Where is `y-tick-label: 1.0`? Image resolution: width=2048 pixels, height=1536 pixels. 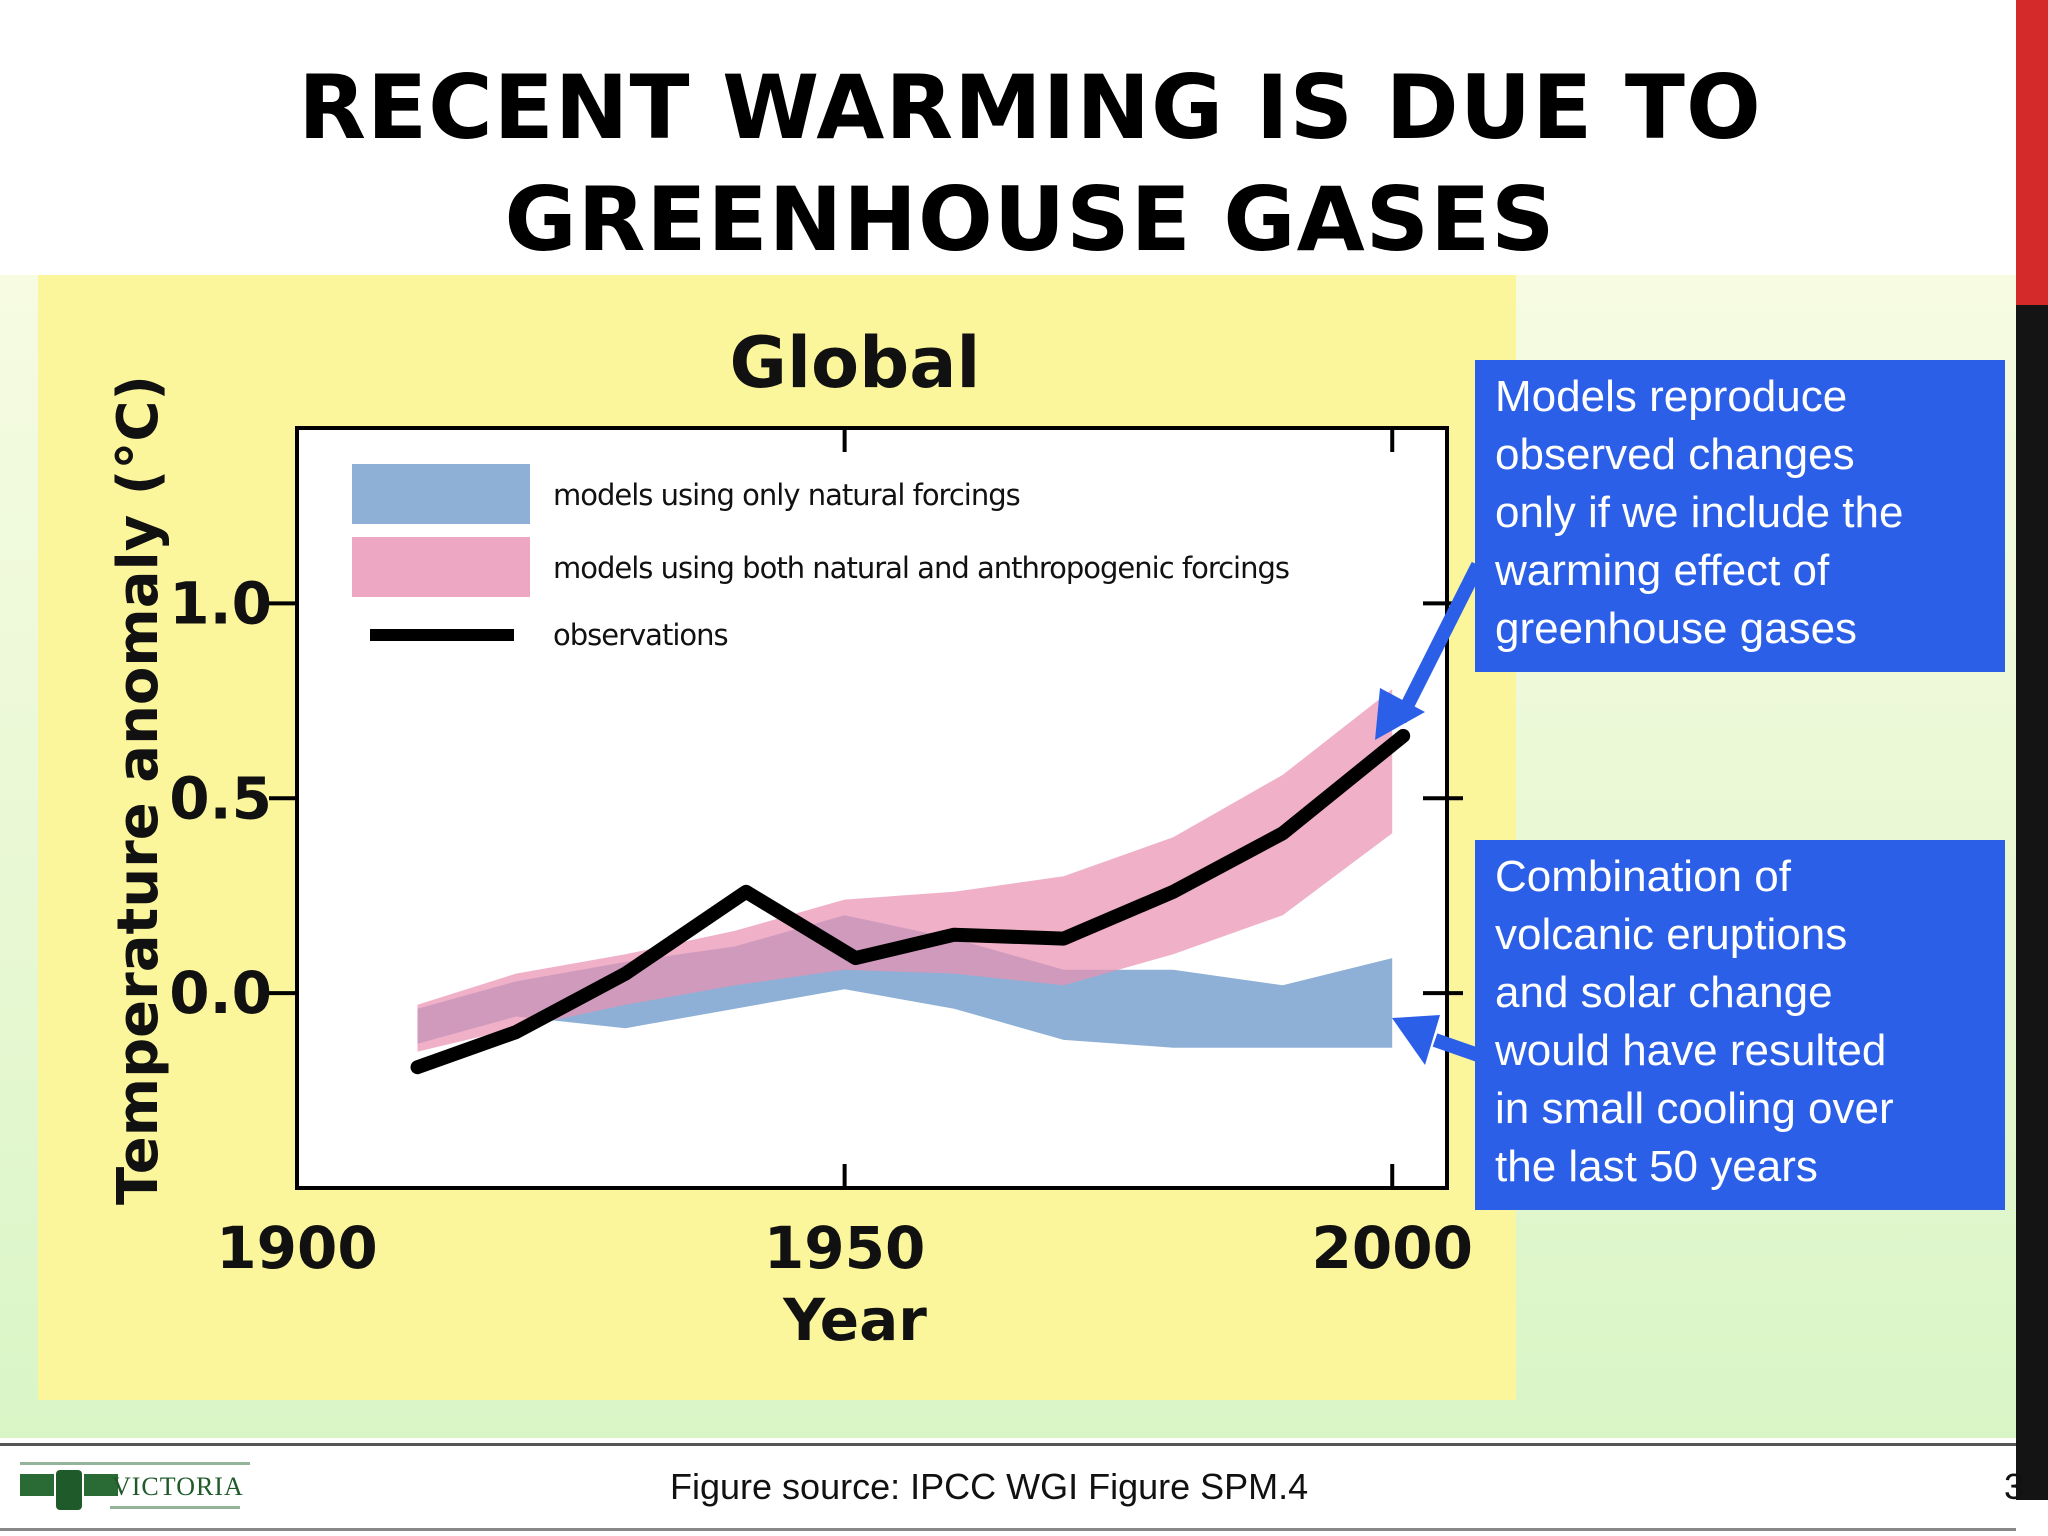 y-tick-label: 1.0 is located at coordinates (220, 603).